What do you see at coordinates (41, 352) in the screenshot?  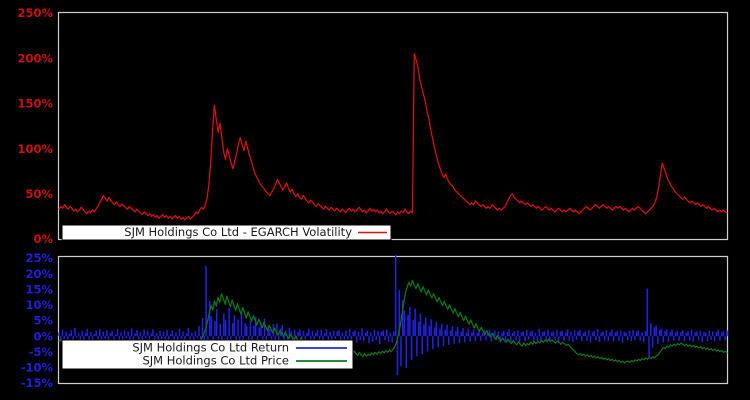 I see `returns-tick-label: -5%` at bounding box center [41, 352].